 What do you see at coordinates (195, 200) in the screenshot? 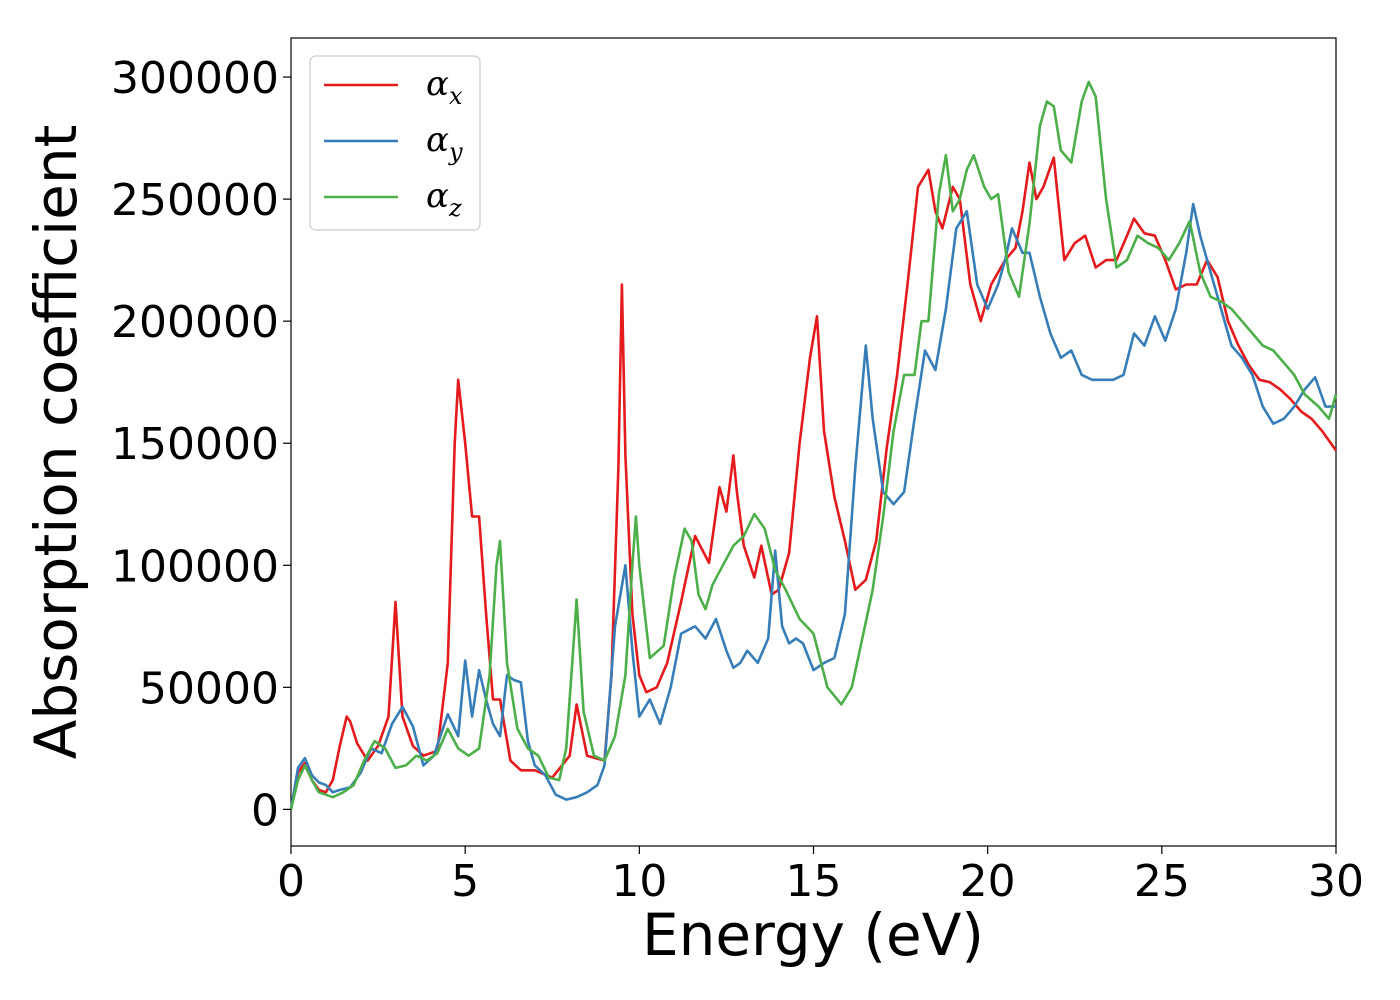
I see `y-tick-label: 250000` at bounding box center [195, 200].